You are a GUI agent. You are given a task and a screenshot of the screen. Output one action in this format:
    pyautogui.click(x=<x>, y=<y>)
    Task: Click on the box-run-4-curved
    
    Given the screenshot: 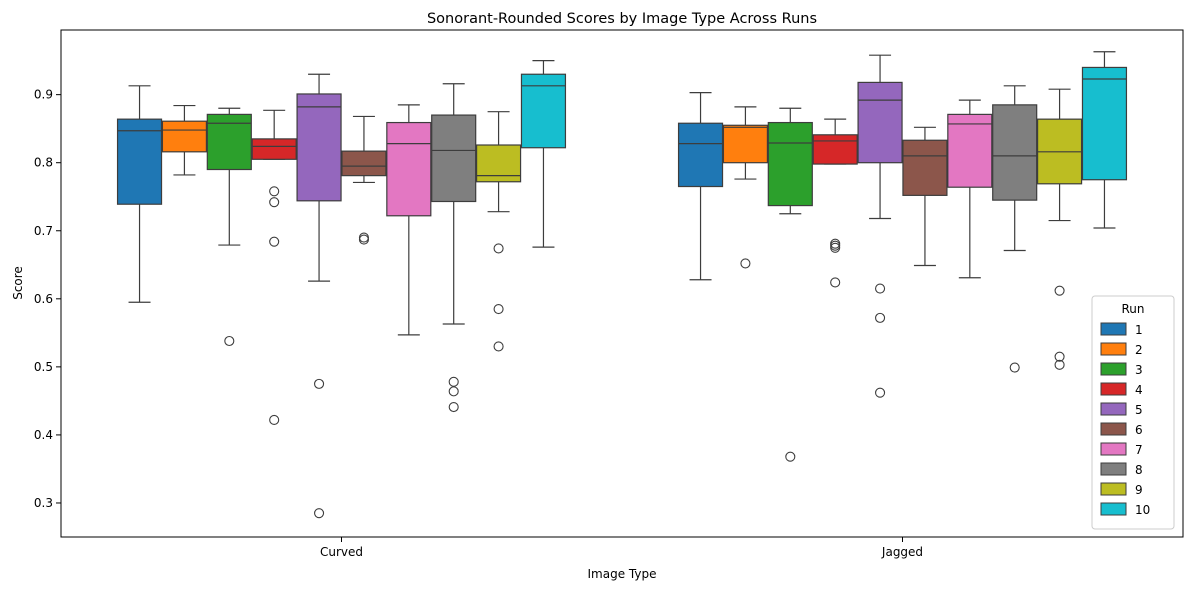 What is the action you would take?
    pyautogui.click(x=274, y=267)
    